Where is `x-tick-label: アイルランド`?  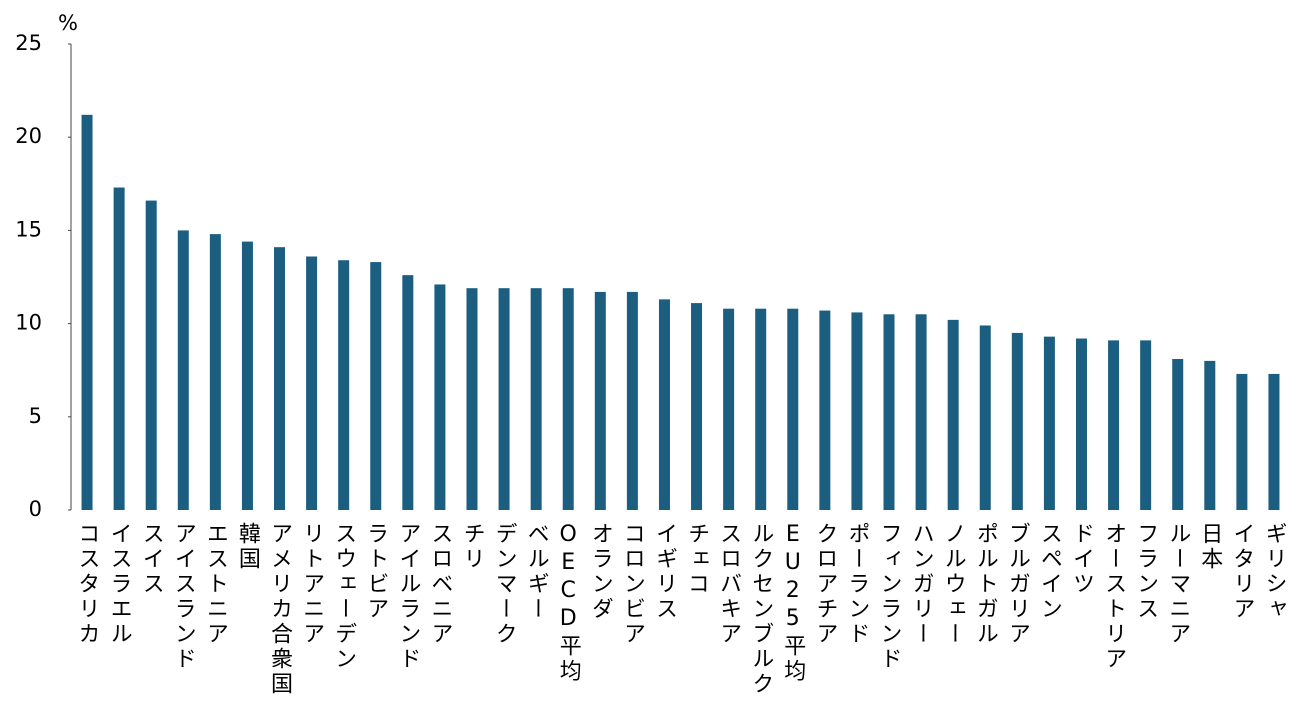 x-tick-label: アイルランド is located at coordinates (407, 597).